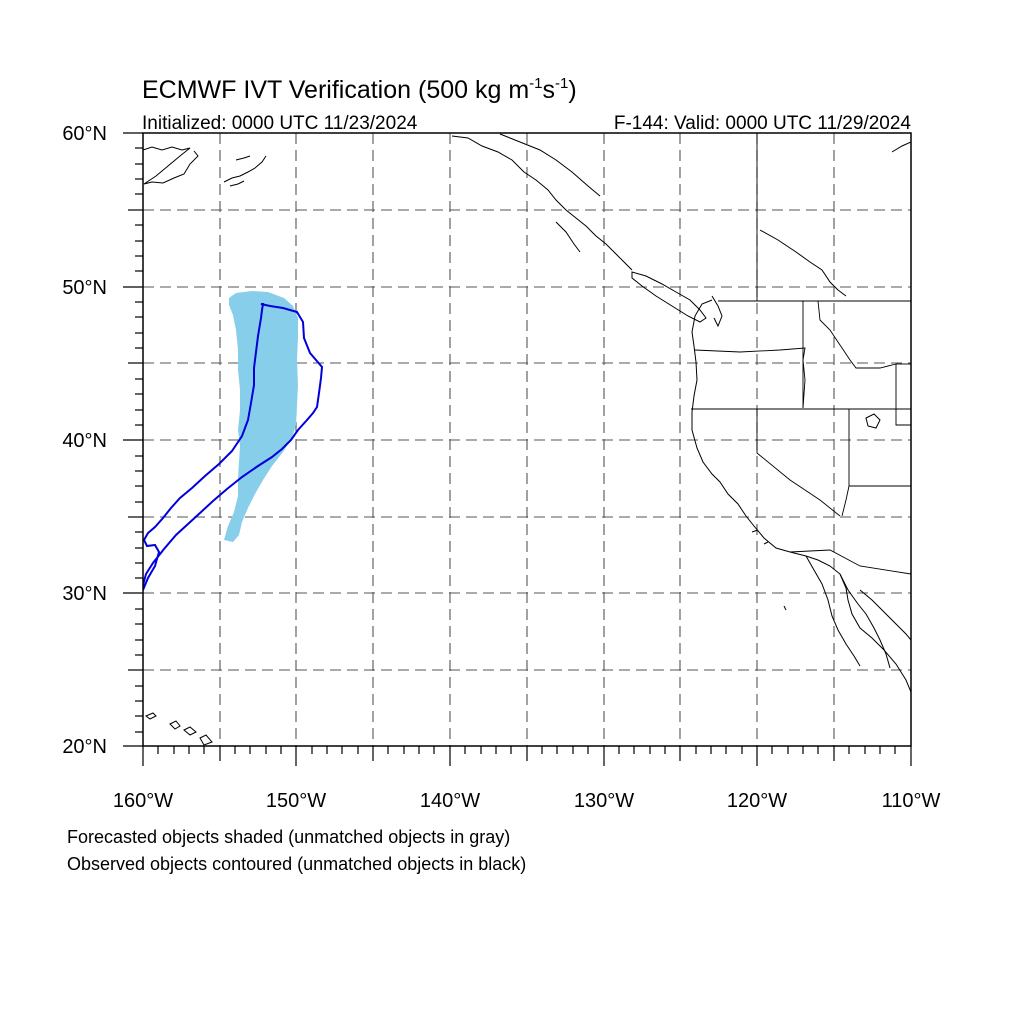 This screenshot has height=1024, width=1024. Describe the element at coordinates (280, 123) in the screenshot. I see `init-time-label: Initialized: 0000 UTC 11/23/2024` at that location.